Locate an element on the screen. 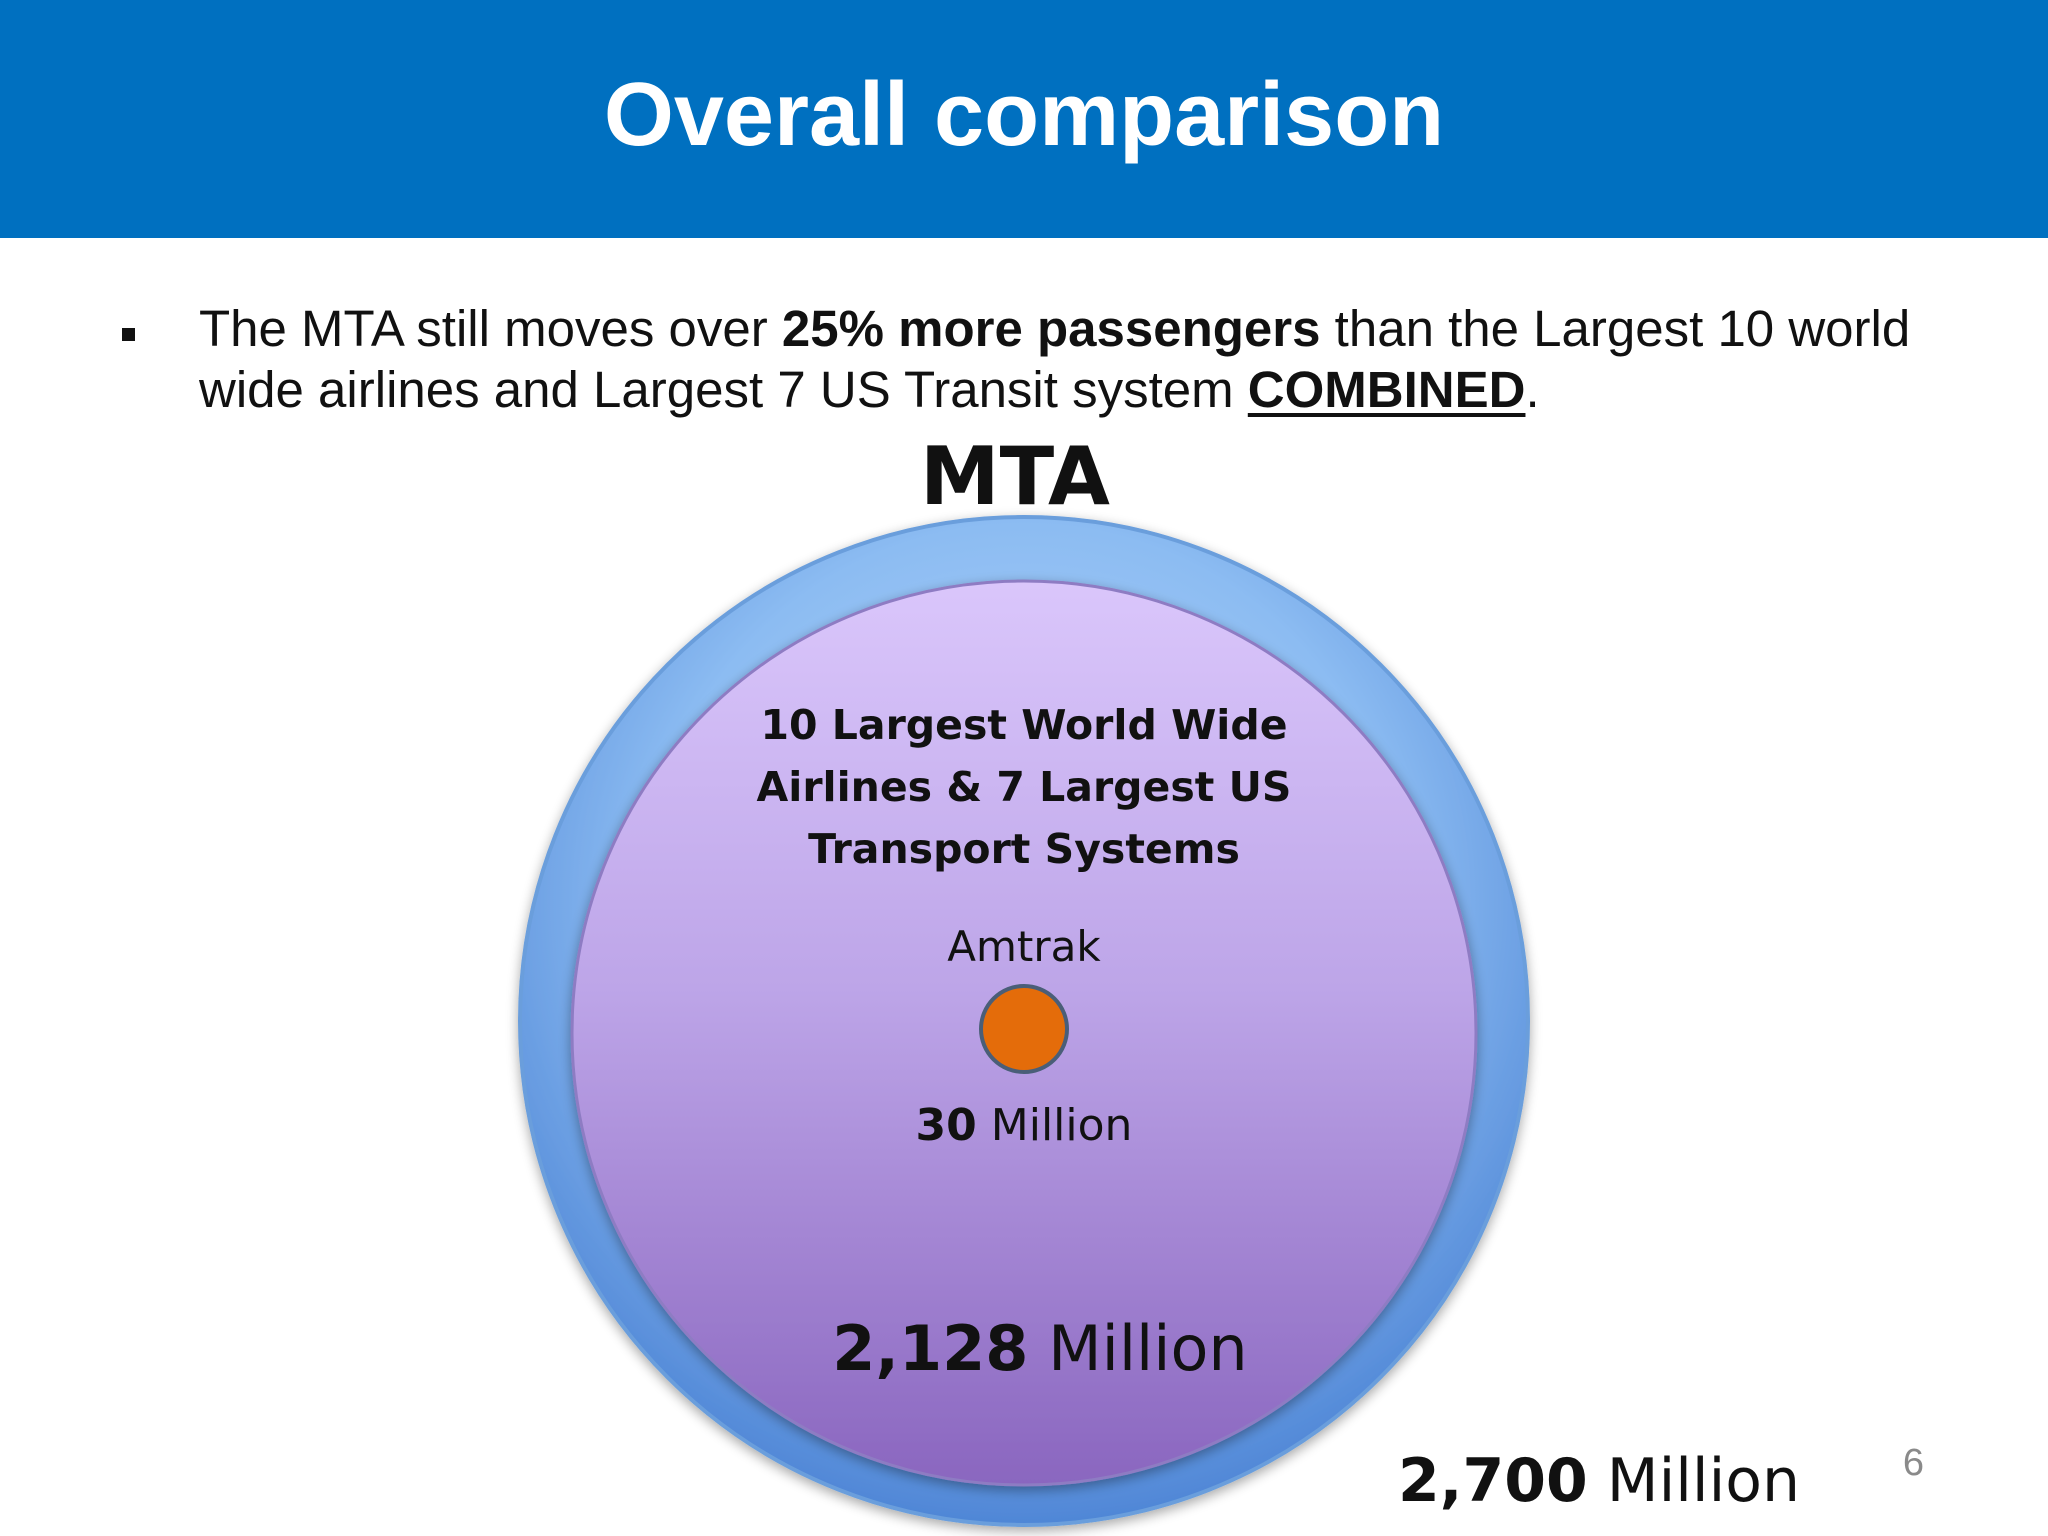 This screenshot has width=2048, height=1536. outer-value-unit: Million is located at coordinates (1693, 1481).